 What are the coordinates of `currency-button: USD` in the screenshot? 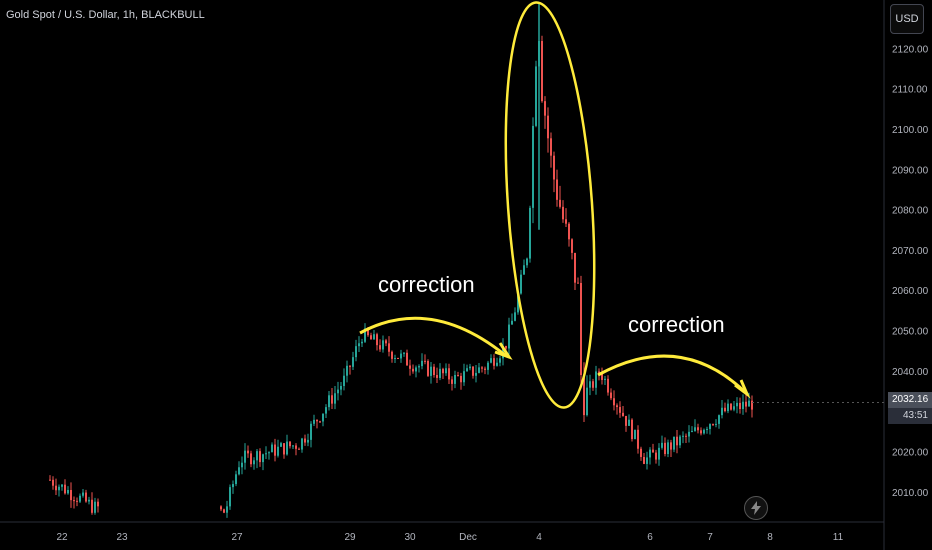 It's located at (907, 19).